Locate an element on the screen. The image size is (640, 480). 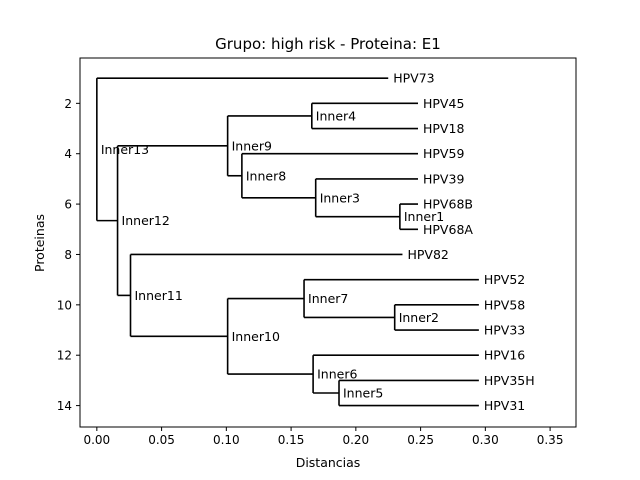
leaf-label: HPV18 is located at coordinates (443, 128).